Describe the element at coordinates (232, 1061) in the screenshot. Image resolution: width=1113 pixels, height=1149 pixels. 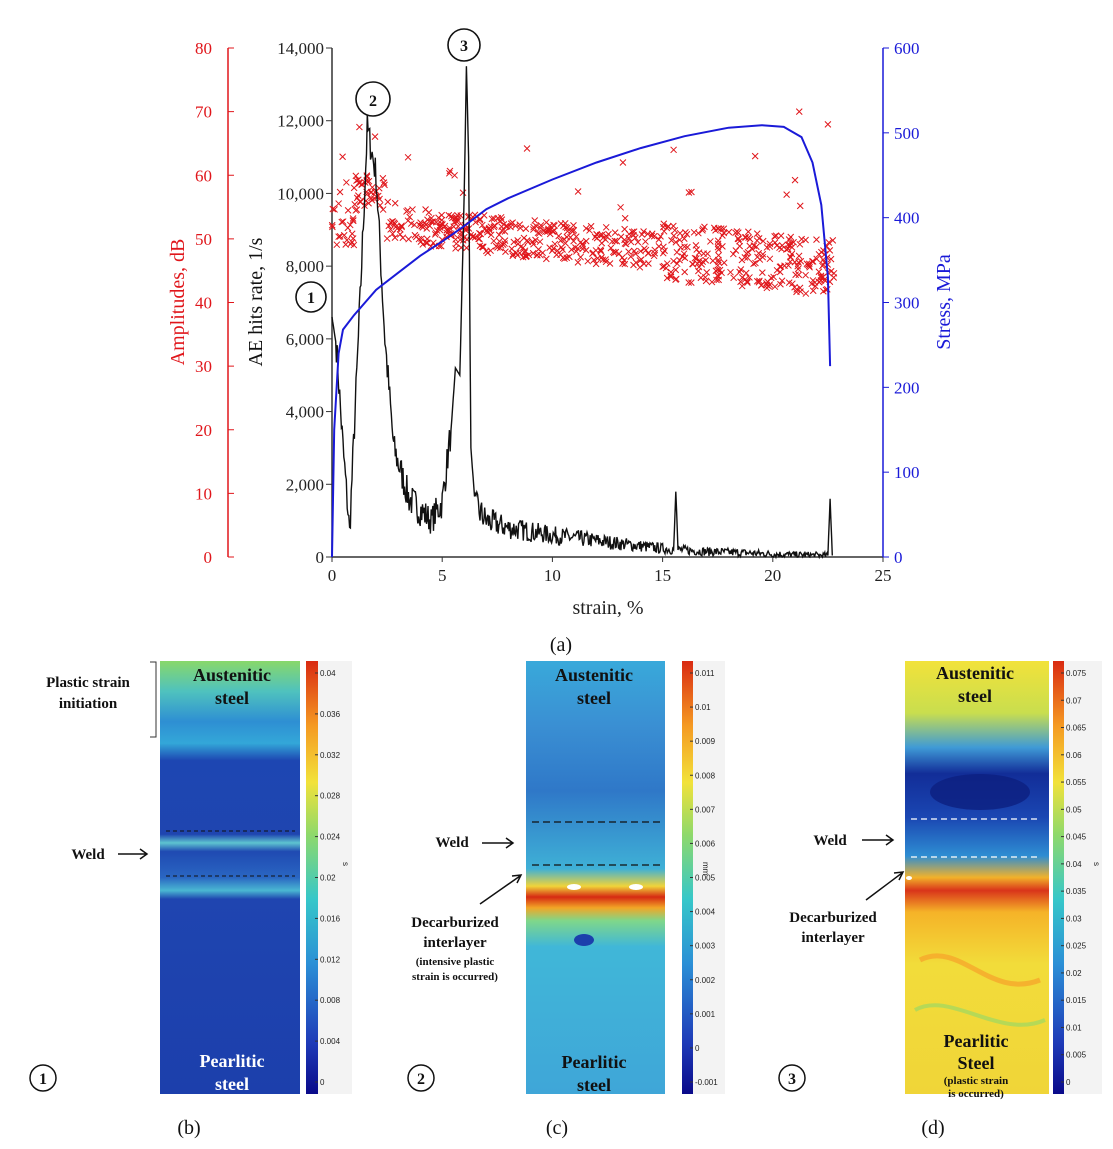
I see `panel-b-bottom-text-1: Pearlitic` at that location.